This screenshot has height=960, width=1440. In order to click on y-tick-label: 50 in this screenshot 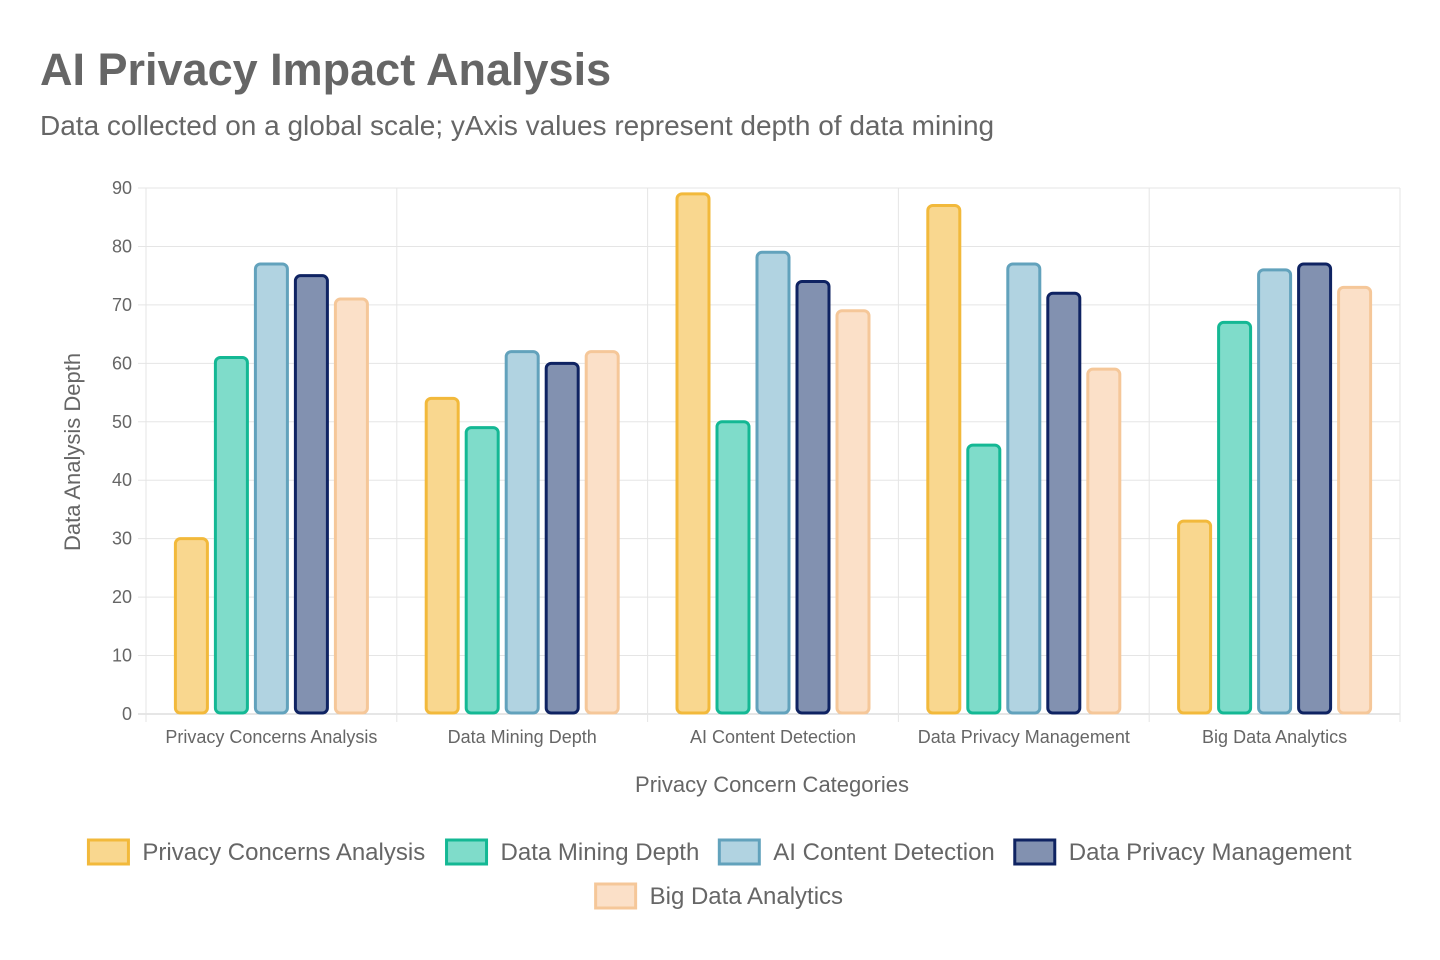, I will do `click(122, 422)`.